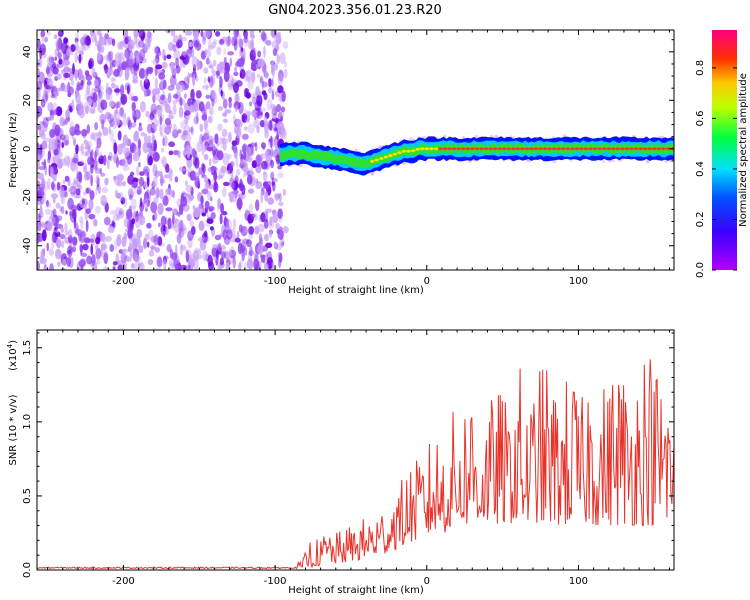  I want to click on snr-multiplier-label: (x104), so click(12, 355).